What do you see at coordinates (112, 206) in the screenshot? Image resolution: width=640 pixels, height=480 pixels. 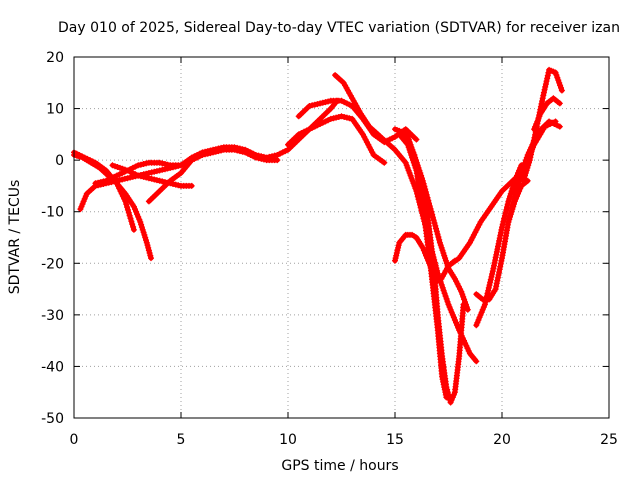 I see `series-line` at bounding box center [112, 206].